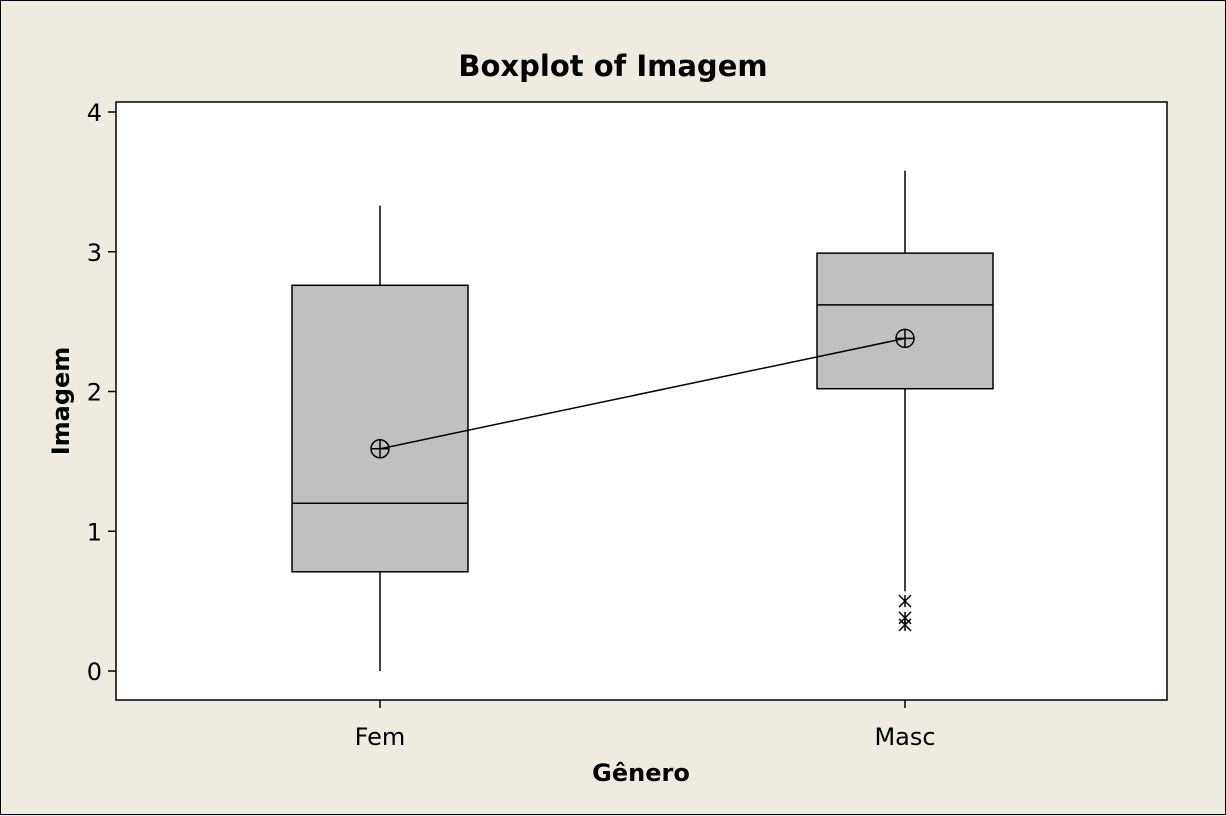 The image size is (1226, 816). Describe the element at coordinates (94, 393) in the screenshot. I see `y-tick-label: 2` at that location.